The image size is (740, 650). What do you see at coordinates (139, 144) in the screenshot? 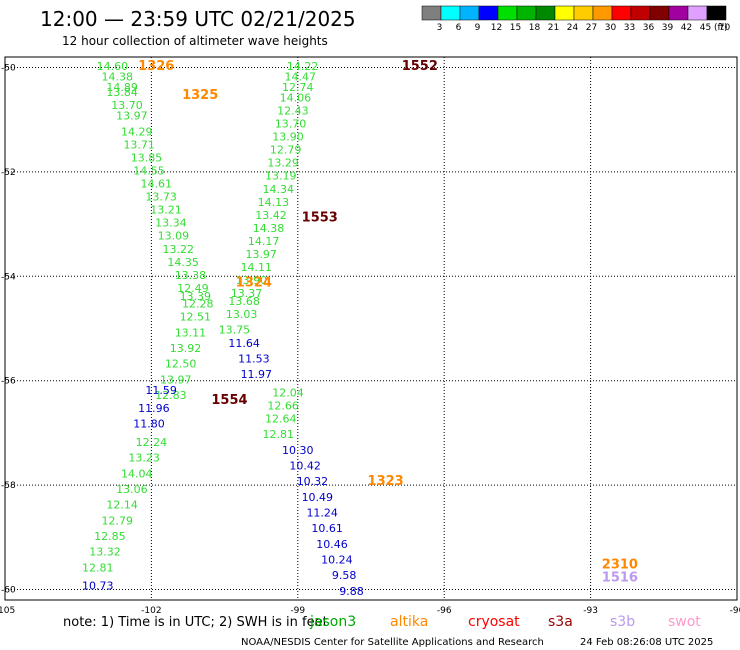
I see `swh-value-jason3: 13.71` at bounding box center [139, 144].